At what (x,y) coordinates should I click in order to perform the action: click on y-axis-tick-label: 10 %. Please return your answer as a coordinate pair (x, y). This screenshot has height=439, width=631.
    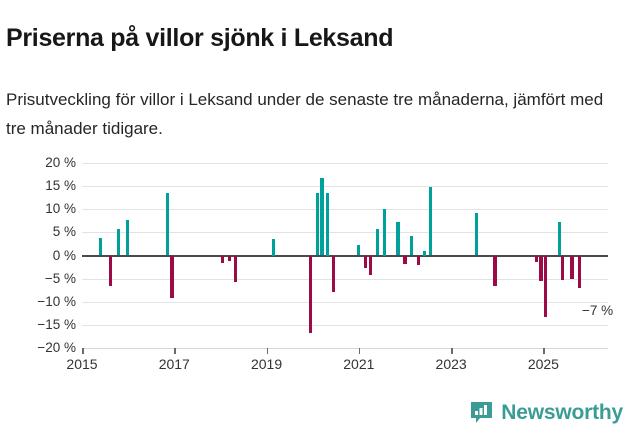
    Looking at the image, I should click on (60, 209).